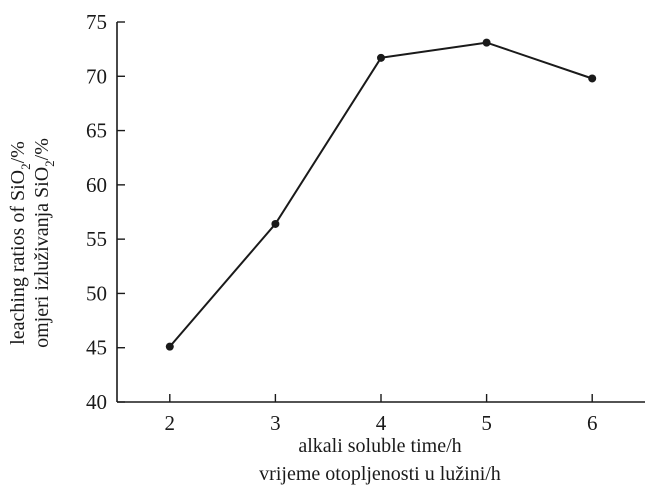  What do you see at coordinates (96, 239) in the screenshot?
I see `y-tick-label: 55` at bounding box center [96, 239].